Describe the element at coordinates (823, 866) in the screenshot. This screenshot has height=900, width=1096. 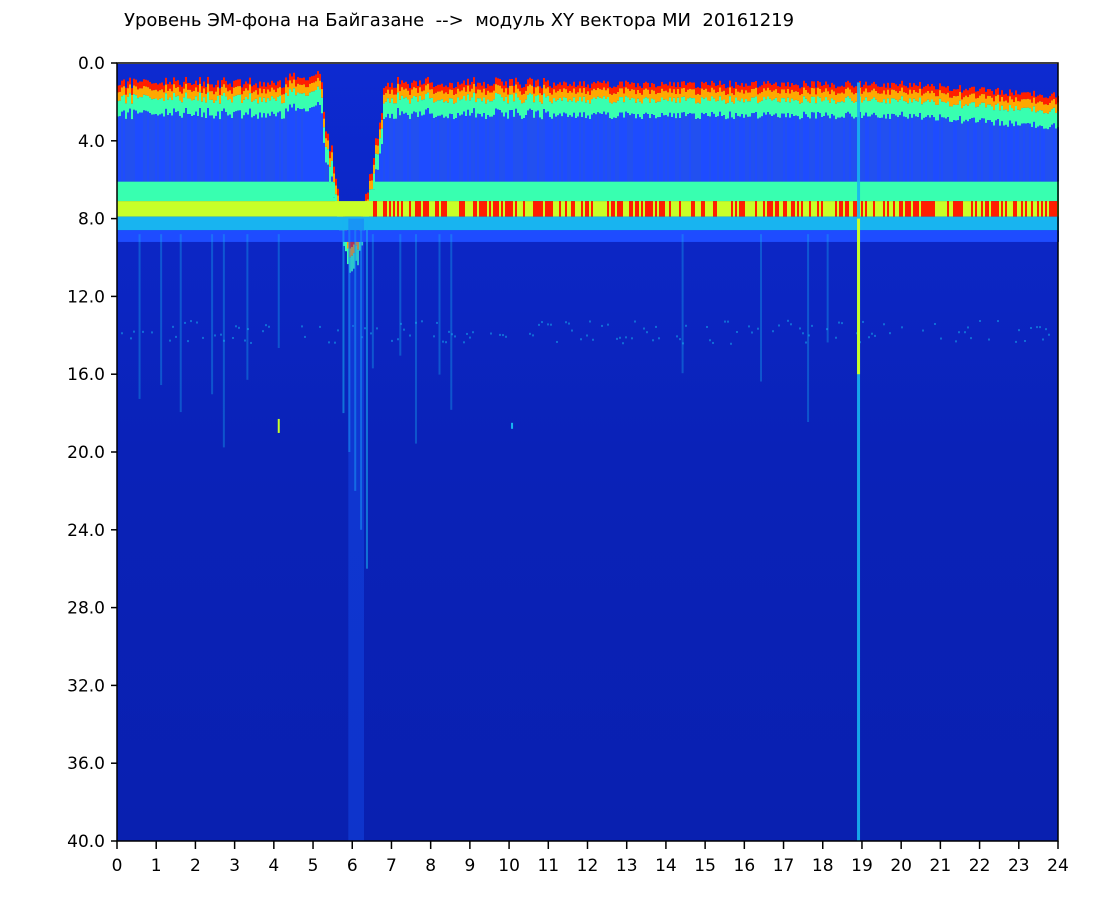
I see `x-tick-label: 18` at that location.